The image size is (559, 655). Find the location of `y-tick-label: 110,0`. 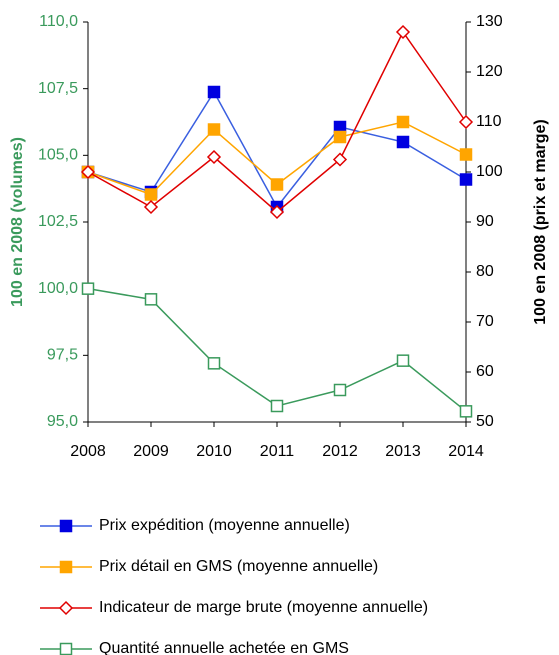

y-tick-label: 110,0 is located at coordinates (58, 21).